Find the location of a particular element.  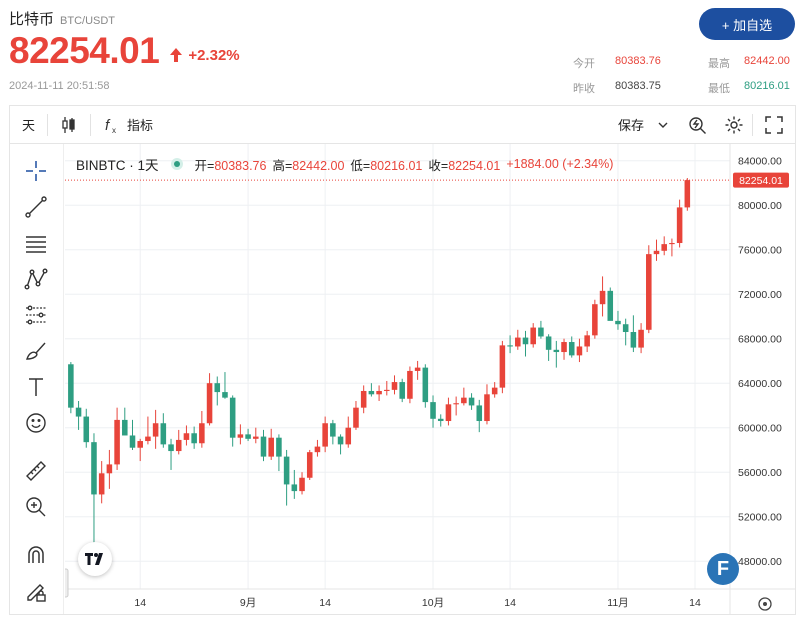

time-axis: 14 9月 14 10月 14 11月 14 is located at coordinates (417, 603).